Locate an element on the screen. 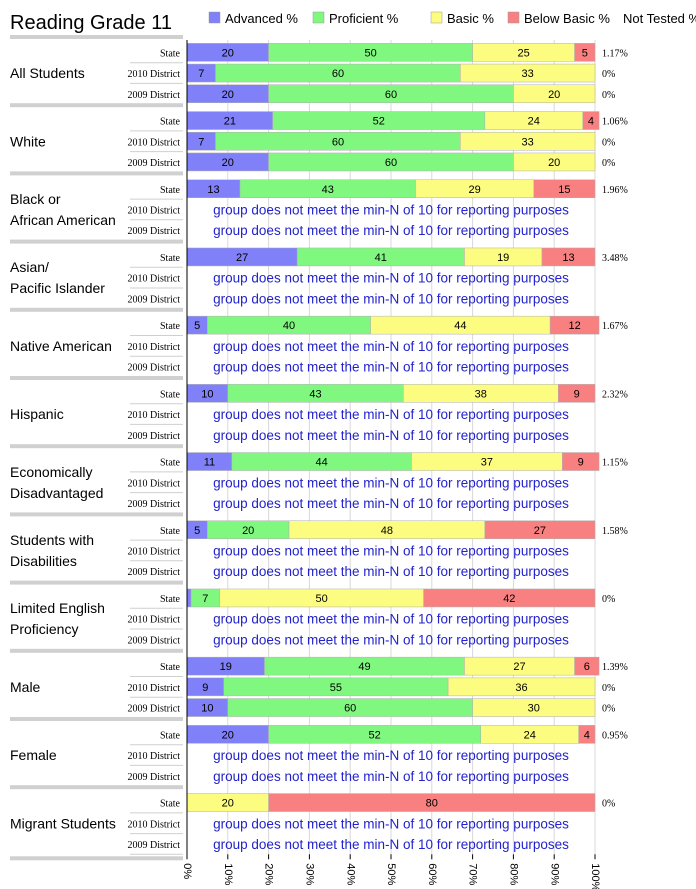 The width and height of the screenshot is (696, 889). tick-label: 50% is located at coordinates (391, 874).